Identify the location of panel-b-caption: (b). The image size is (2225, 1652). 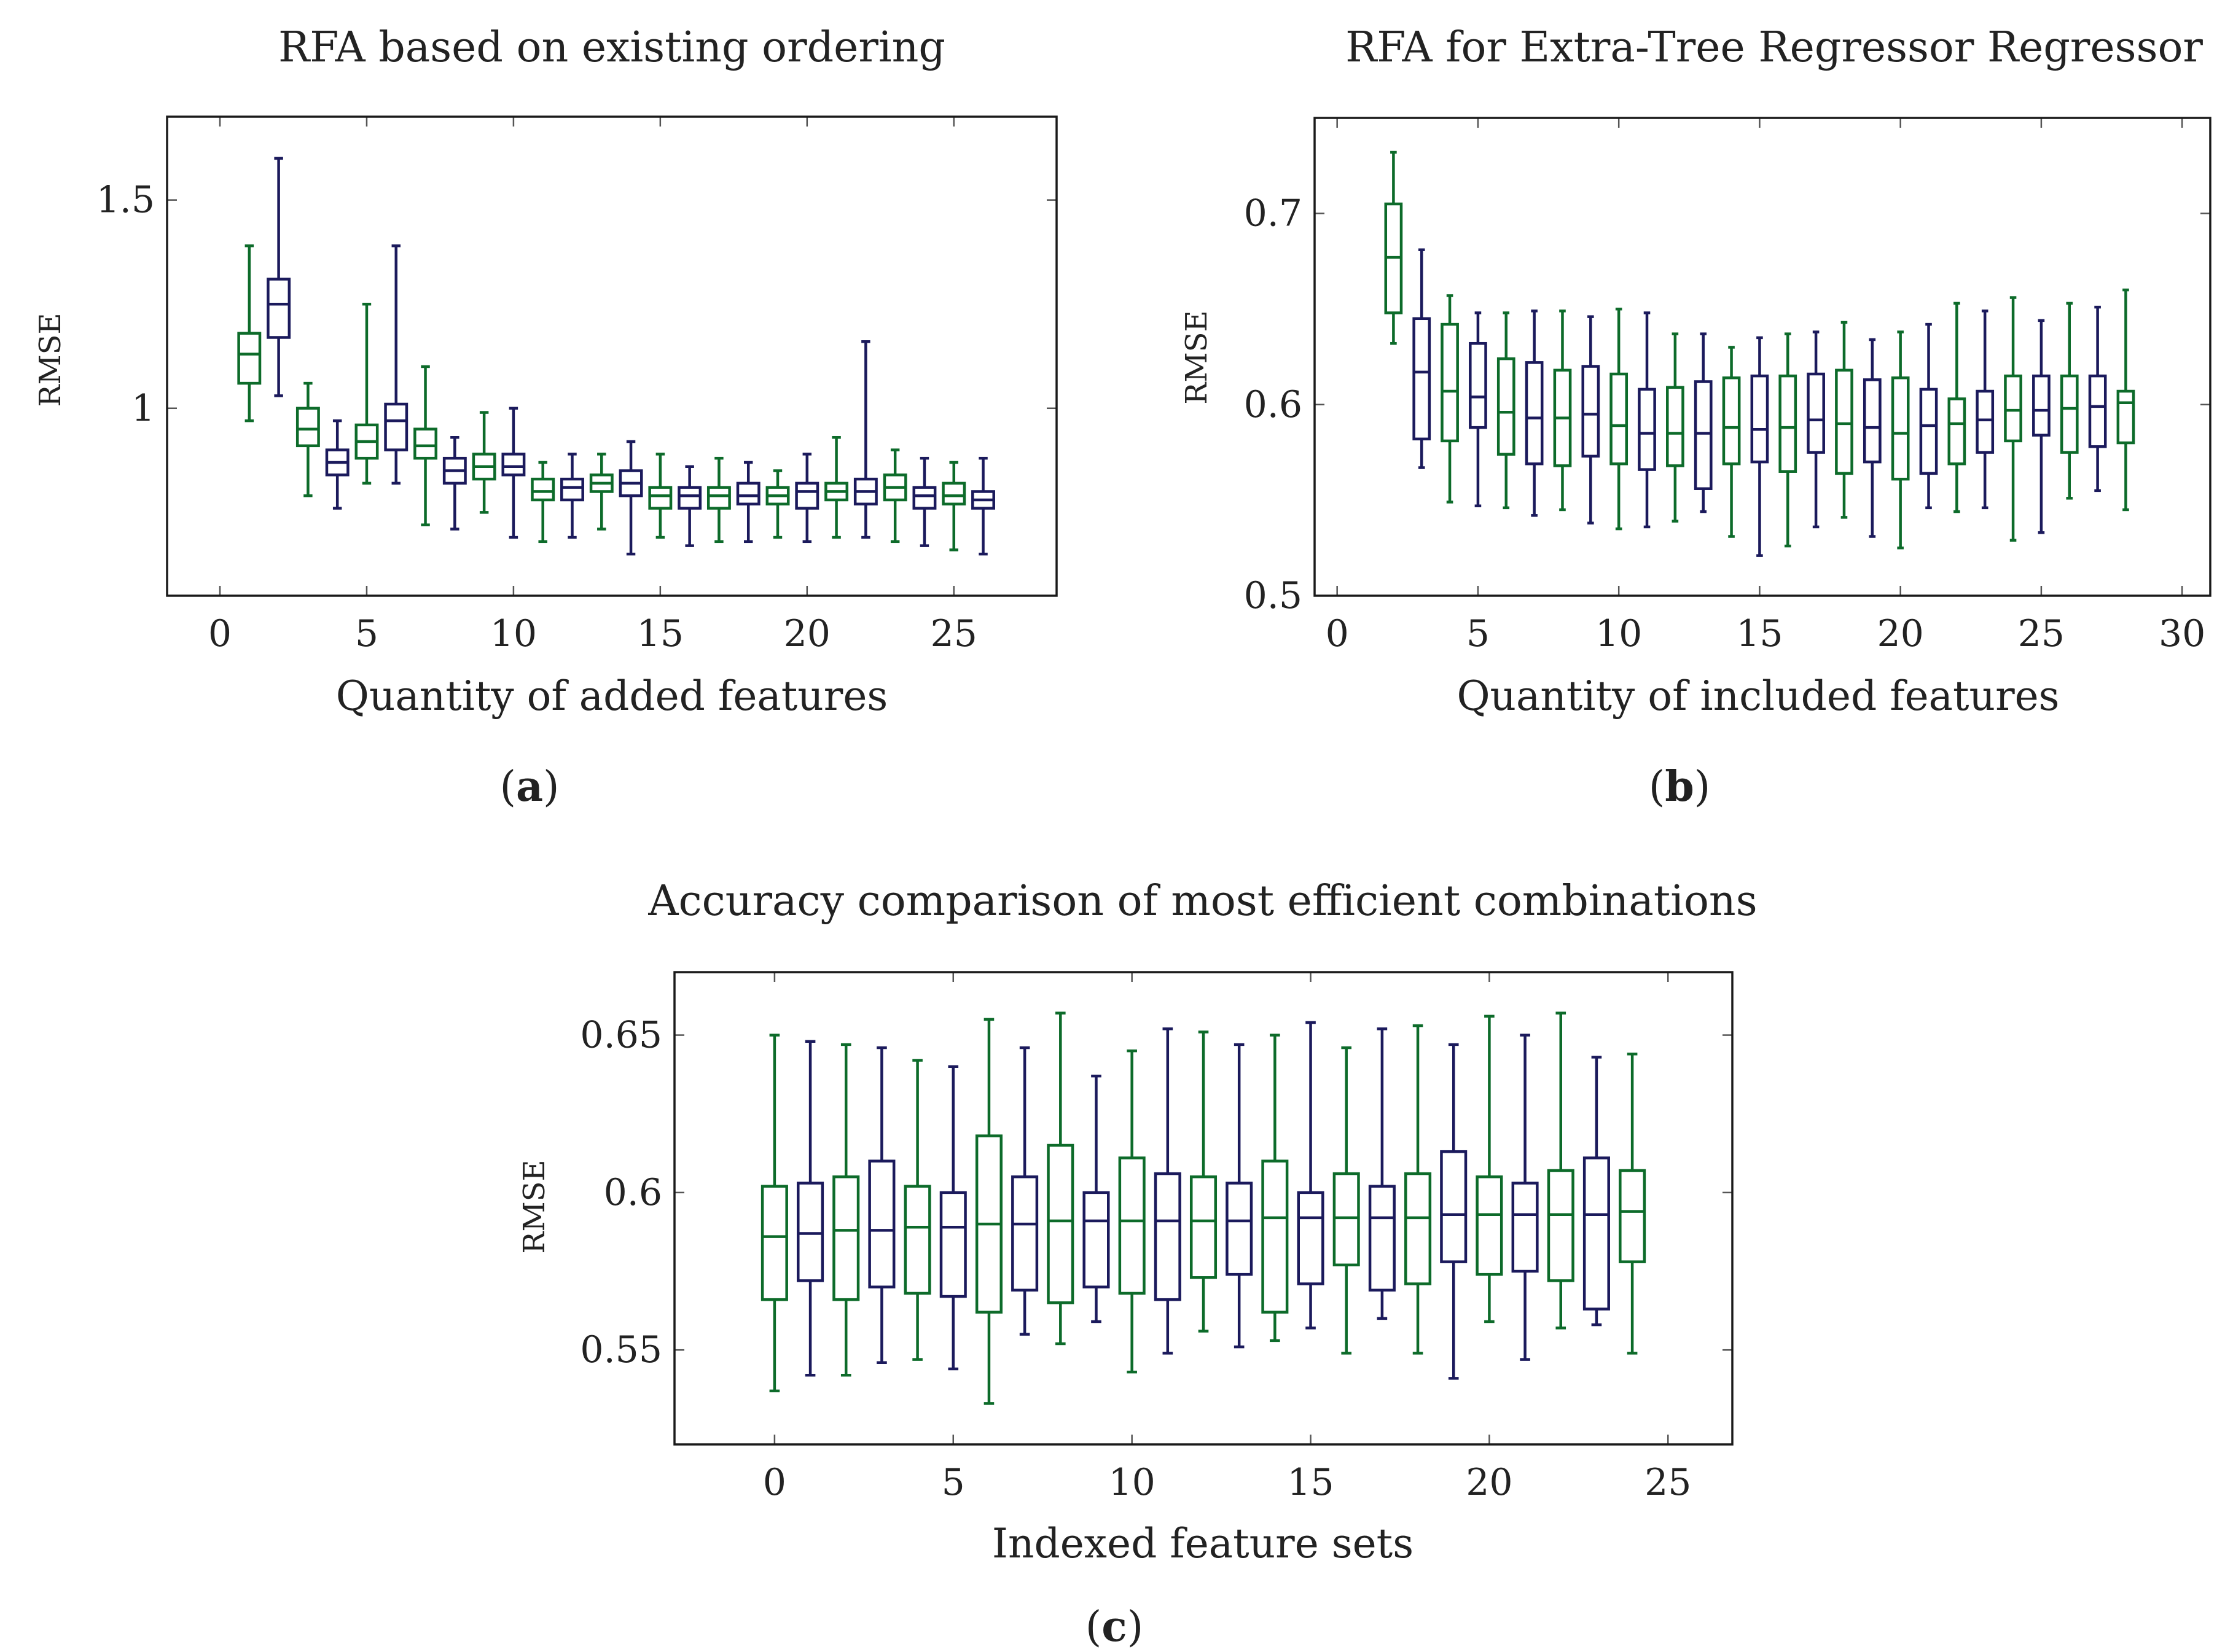
(1680, 786).